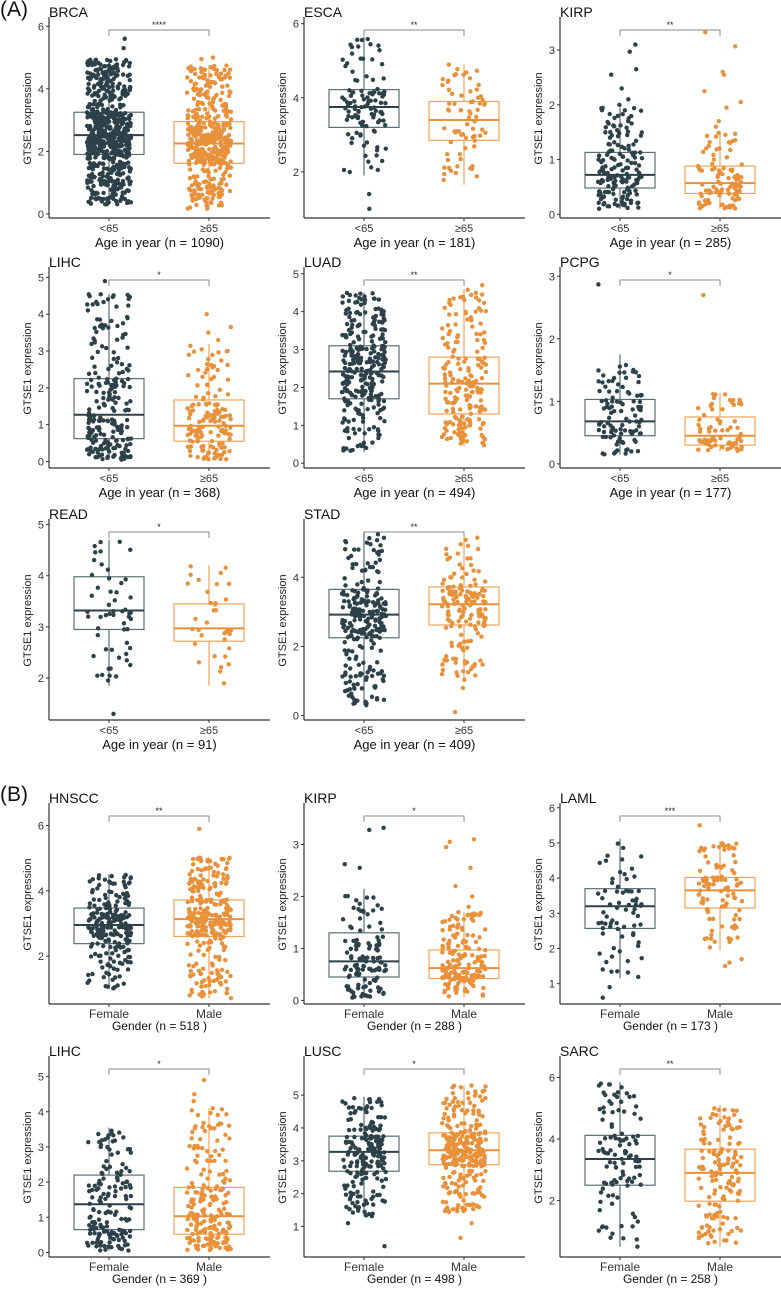 This screenshot has height=1297, width=781. What do you see at coordinates (159, 1064) in the screenshot?
I see `significance-stars: *` at bounding box center [159, 1064].